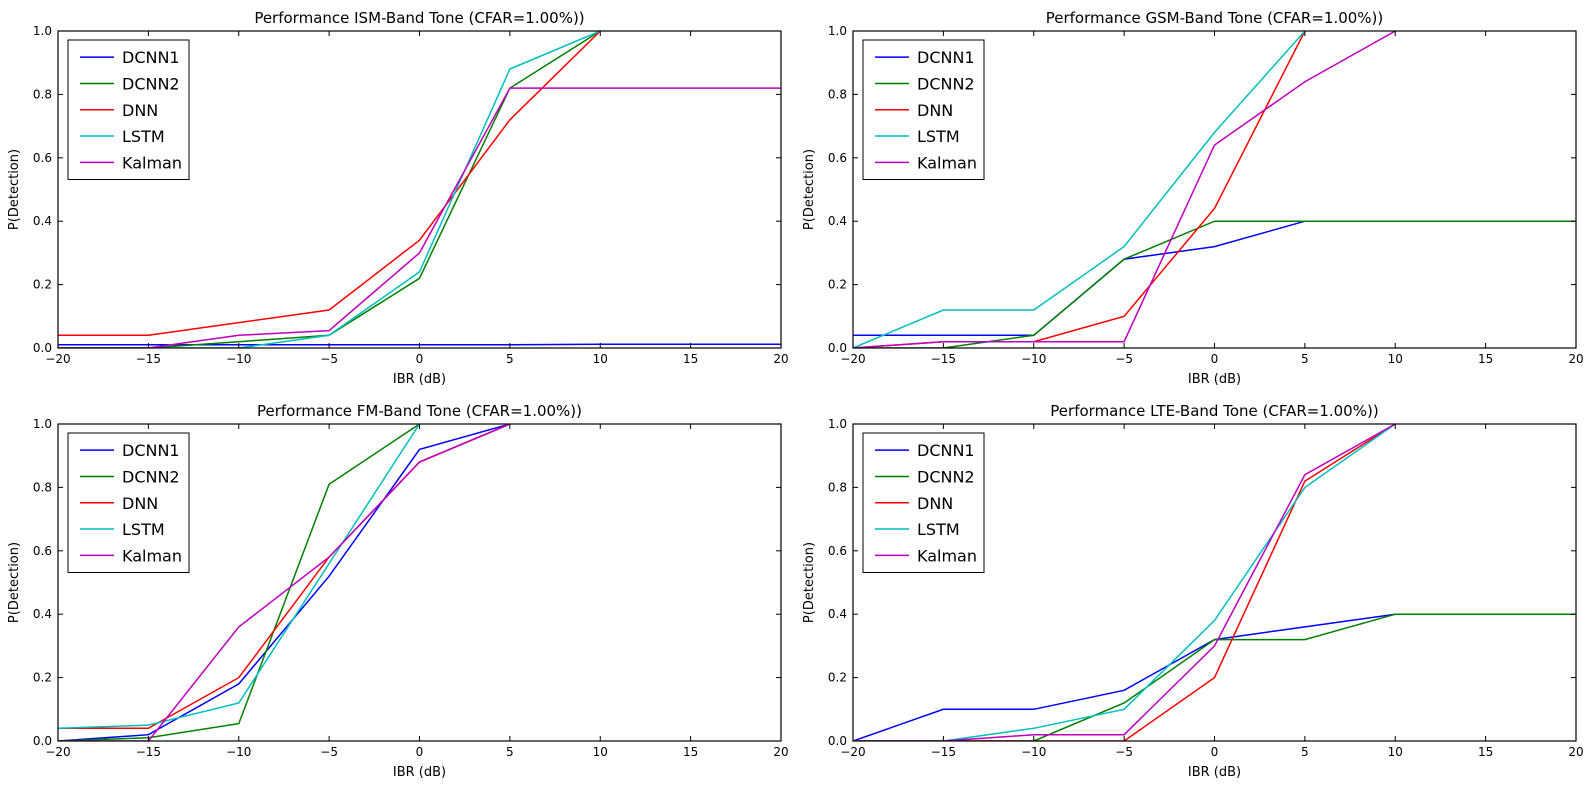 The width and height of the screenshot is (1590, 790). Describe the element at coordinates (329, 184) in the screenshot. I see `series-line-dnn` at that location.